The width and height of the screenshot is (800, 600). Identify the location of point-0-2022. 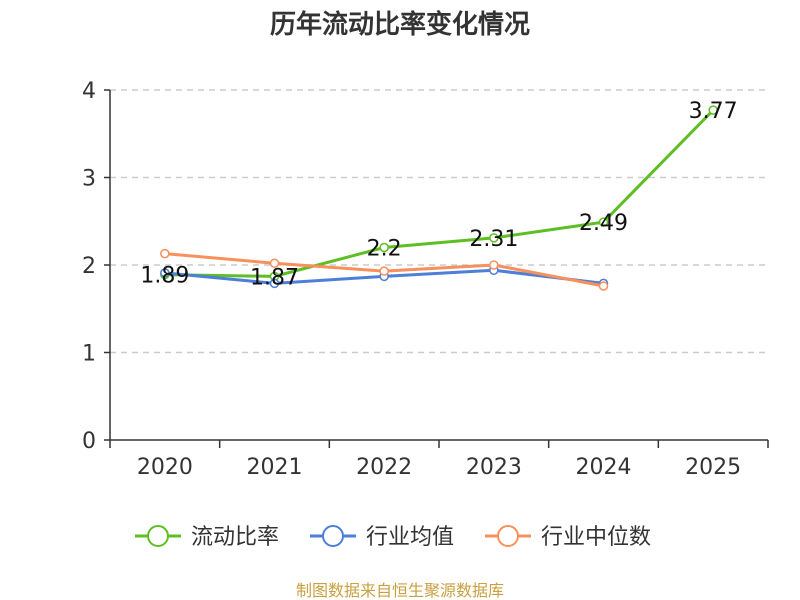
(384, 247).